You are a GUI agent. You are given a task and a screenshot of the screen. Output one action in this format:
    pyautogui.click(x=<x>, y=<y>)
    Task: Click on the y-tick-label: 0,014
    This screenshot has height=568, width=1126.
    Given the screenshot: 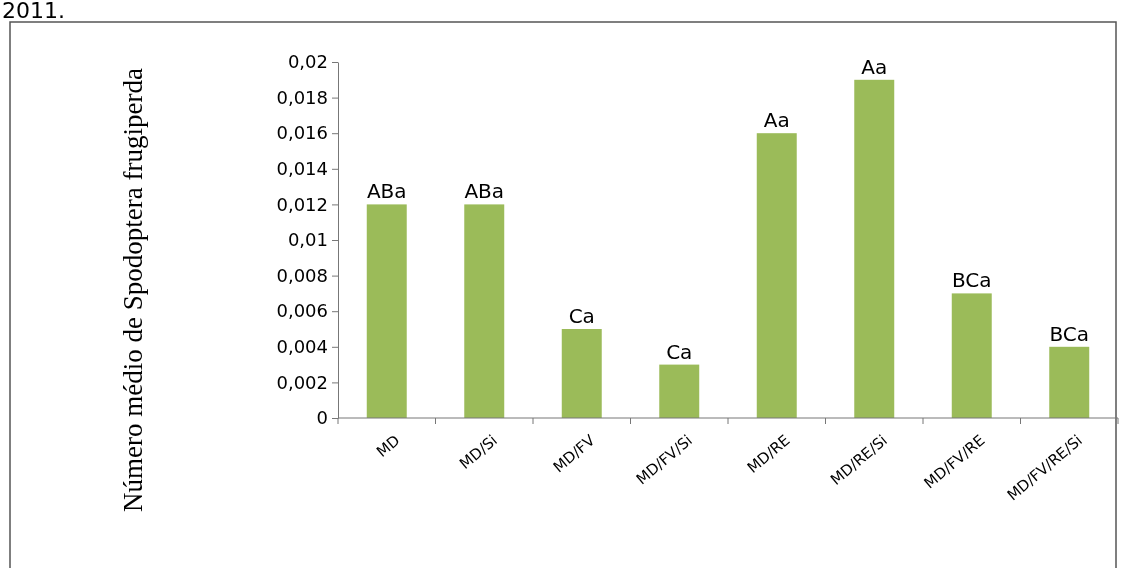 What is the action you would take?
    pyautogui.click(x=302, y=169)
    